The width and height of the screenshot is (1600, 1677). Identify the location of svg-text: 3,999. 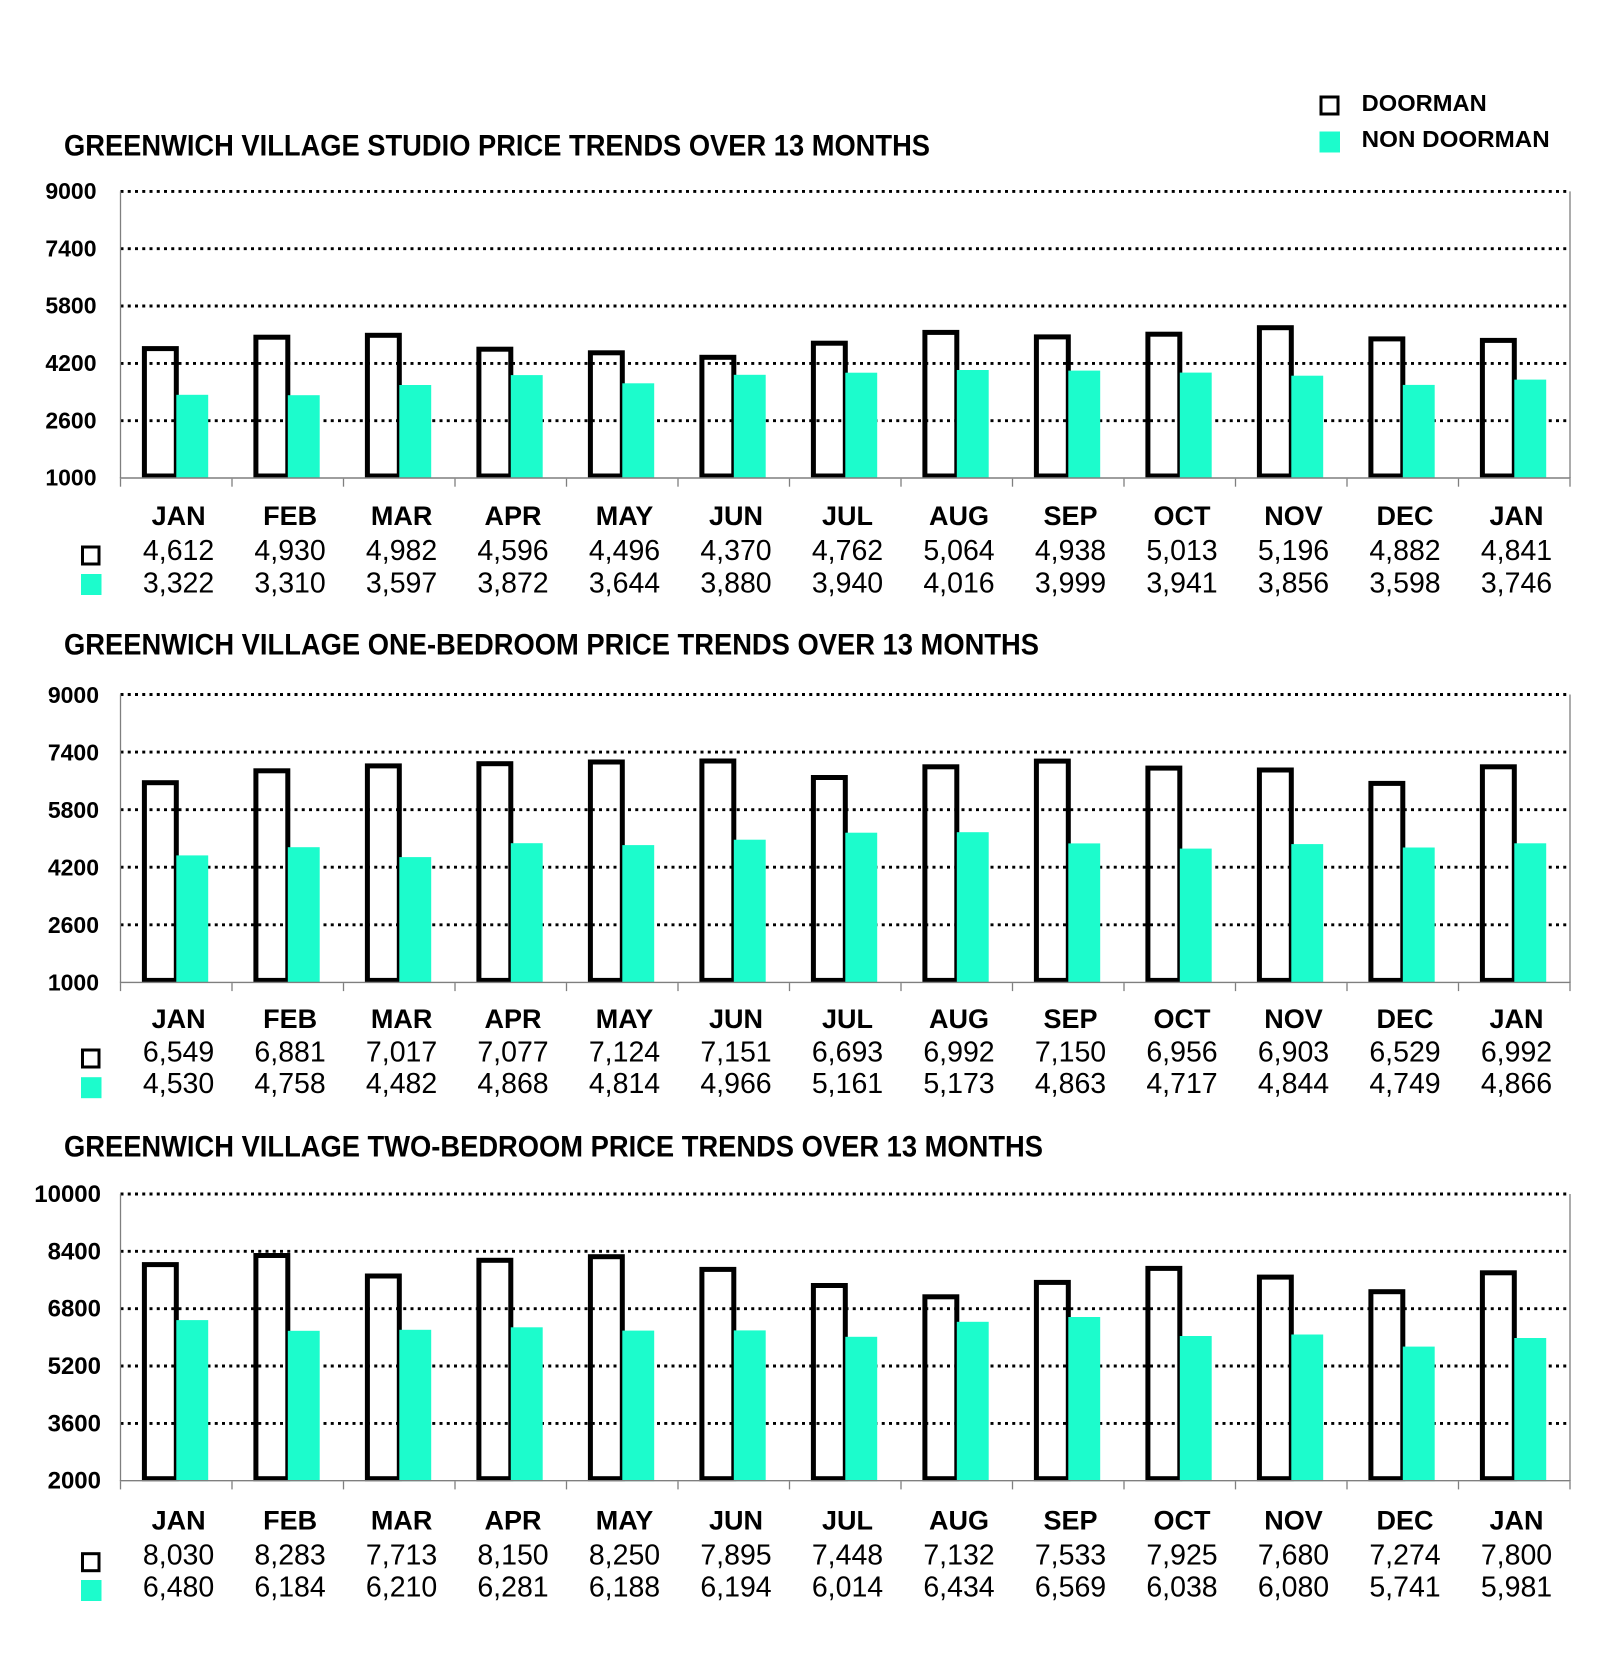
(1070, 584).